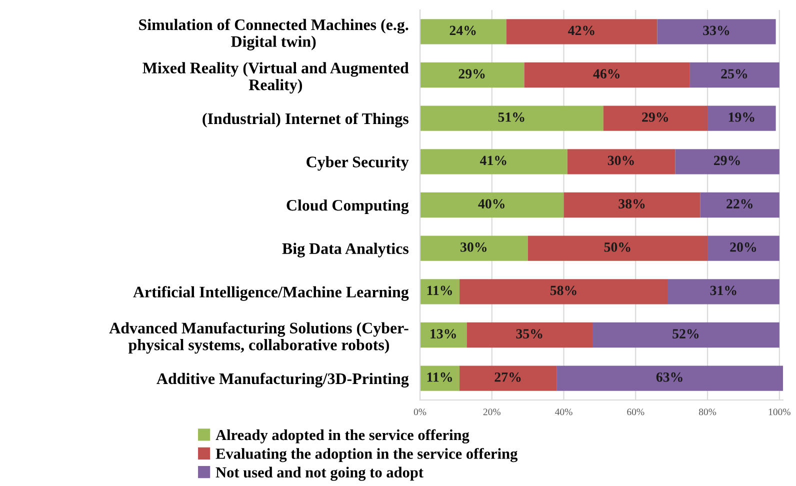 The image size is (796, 486). Describe the element at coordinates (635, 412) in the screenshot. I see `x-tick-label: 60%` at that location.